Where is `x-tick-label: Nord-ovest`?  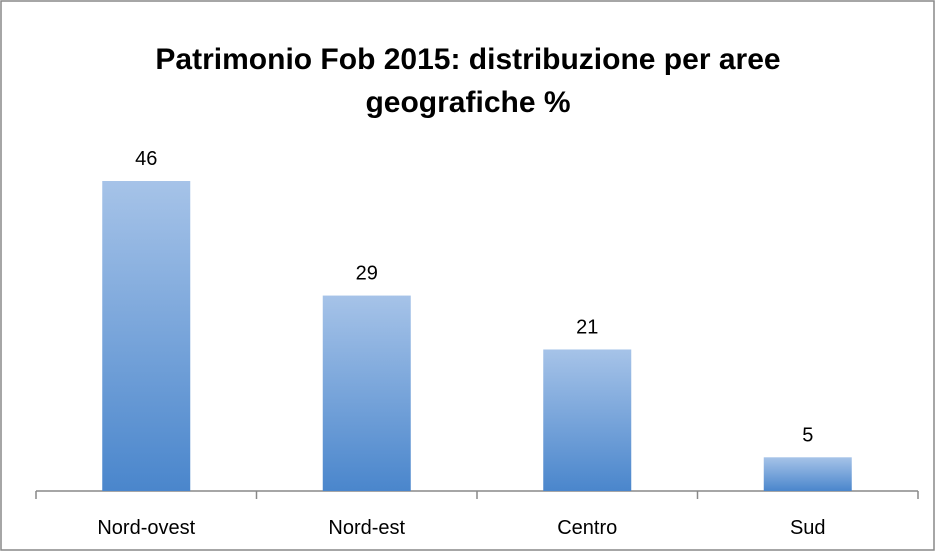 x-tick-label: Nord-ovest is located at coordinates (146, 528).